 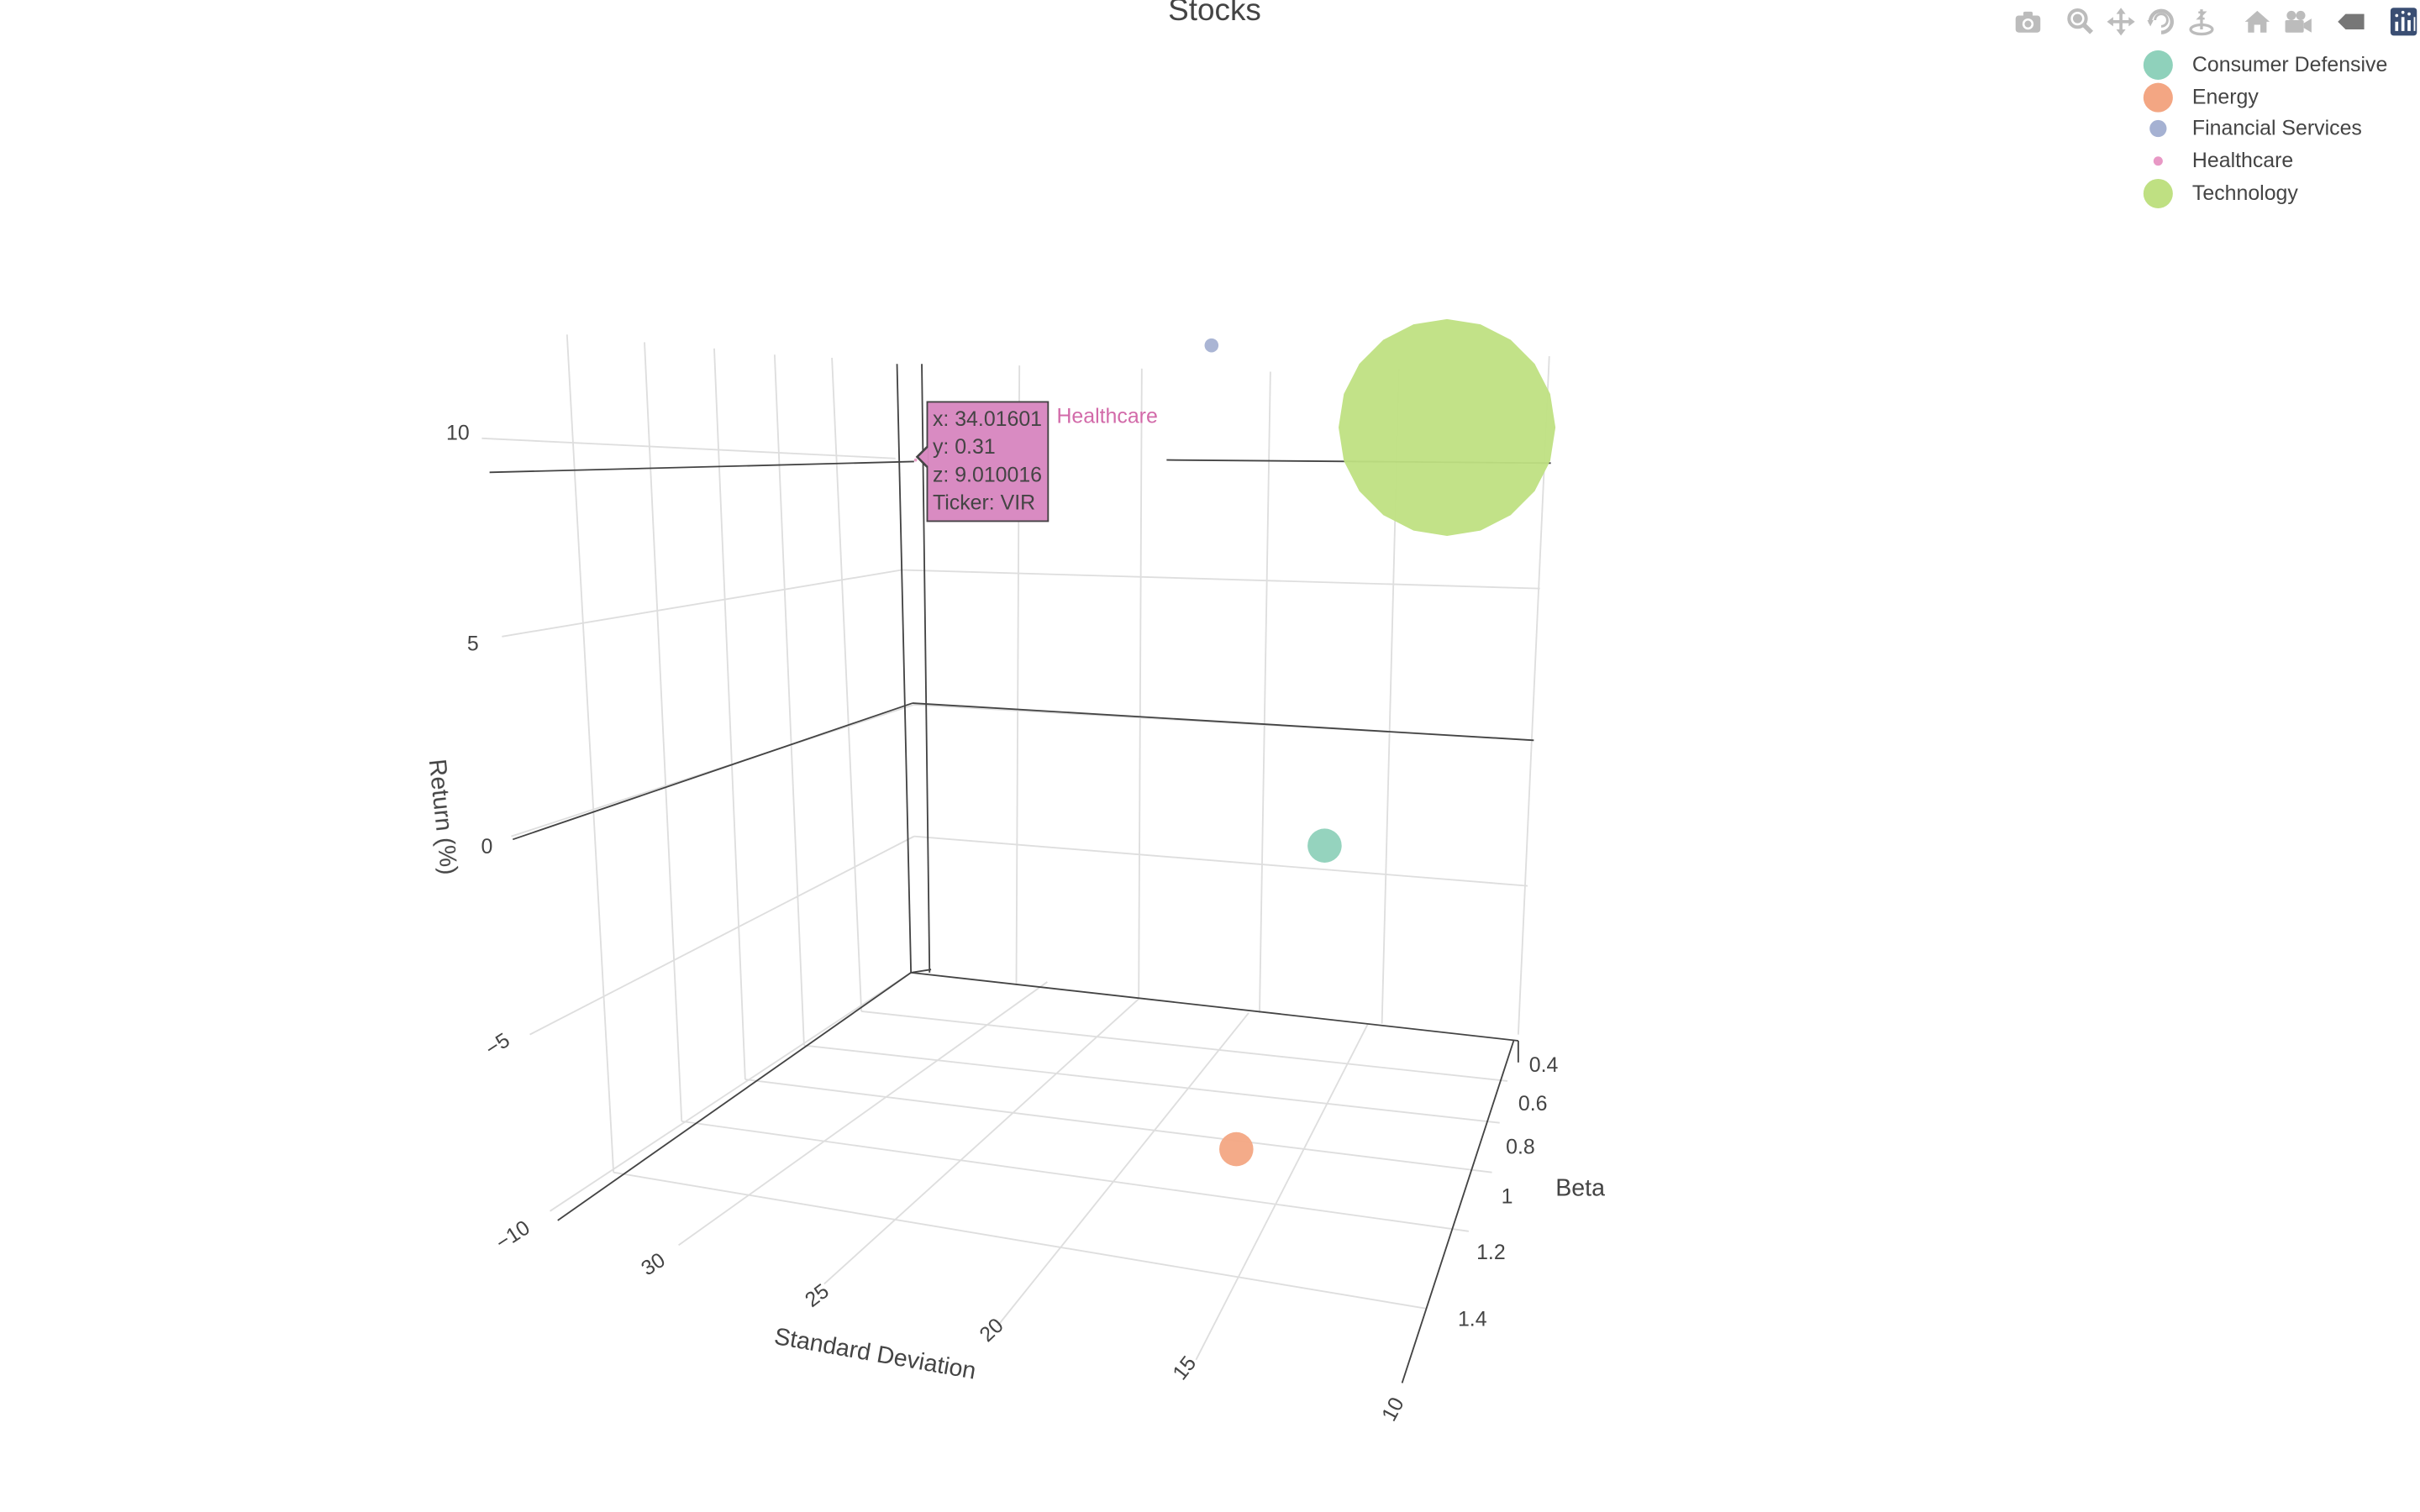 What do you see at coordinates (1184, 1368) in the screenshot?
I see `x-tick-label: 15` at bounding box center [1184, 1368].